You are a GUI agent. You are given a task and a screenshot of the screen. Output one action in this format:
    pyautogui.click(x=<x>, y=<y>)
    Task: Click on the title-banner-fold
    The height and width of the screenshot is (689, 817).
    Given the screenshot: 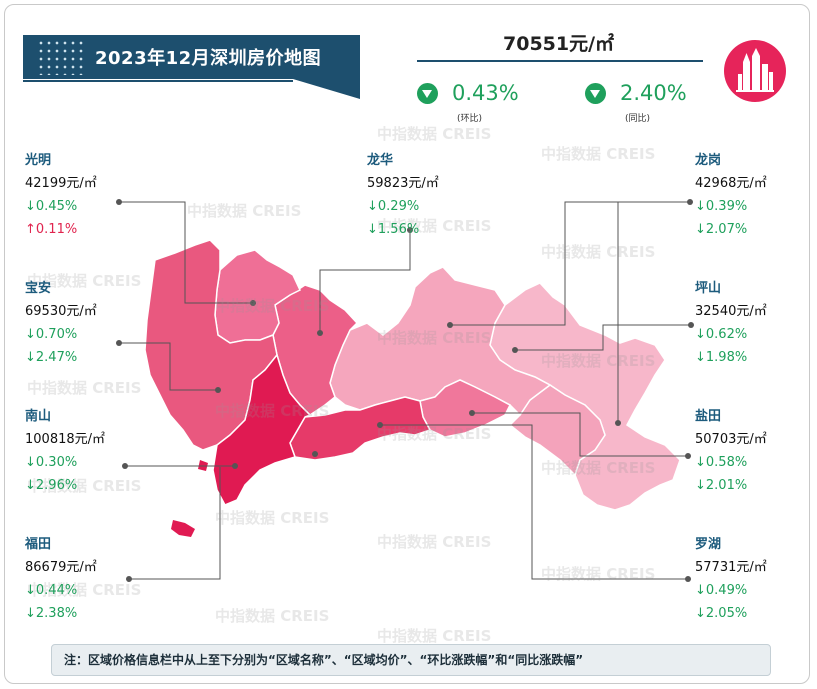 What is the action you would take?
    pyautogui.click(x=326, y=89)
    